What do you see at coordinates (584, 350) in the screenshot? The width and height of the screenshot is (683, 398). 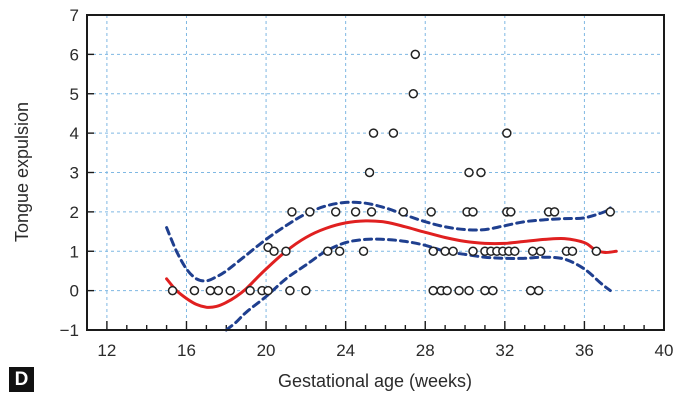 I see `x-tick-label: 36` at bounding box center [584, 350].